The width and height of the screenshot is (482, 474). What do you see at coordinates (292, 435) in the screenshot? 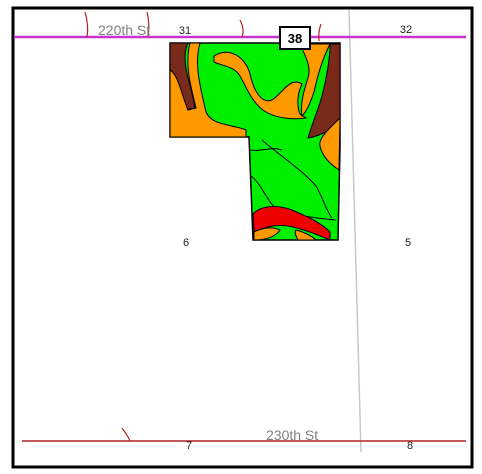
I see `road-label-230th-st: 230th St` at bounding box center [292, 435].